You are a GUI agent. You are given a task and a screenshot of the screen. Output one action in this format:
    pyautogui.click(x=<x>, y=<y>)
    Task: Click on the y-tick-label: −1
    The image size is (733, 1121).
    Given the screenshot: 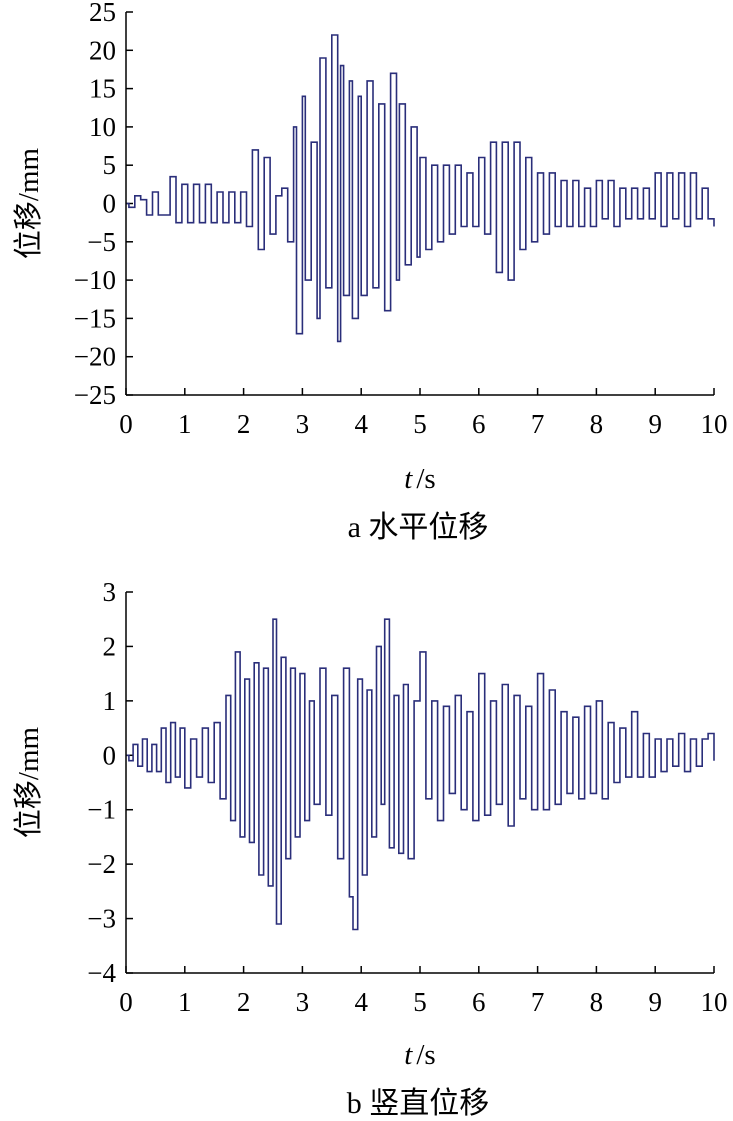 What is the action you would take?
    pyautogui.click(x=101, y=810)
    